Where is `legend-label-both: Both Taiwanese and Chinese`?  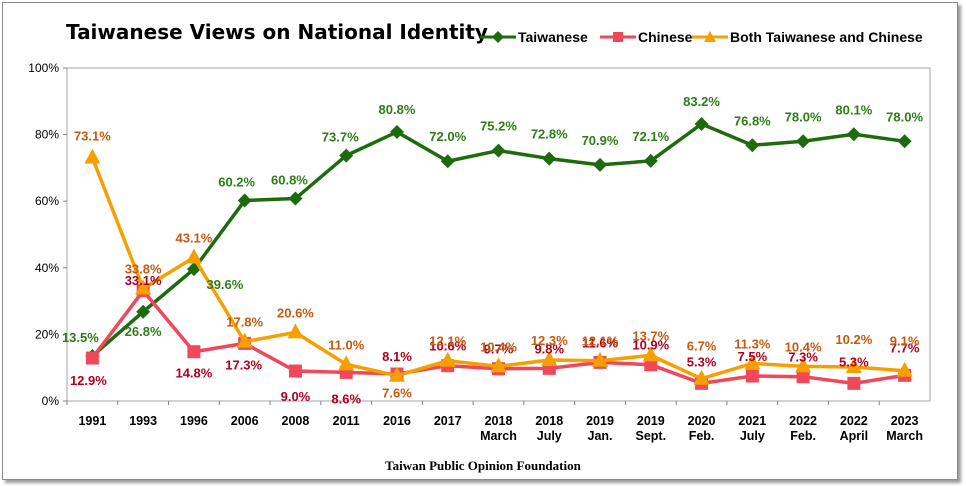 legend-label-both: Both Taiwanese and Chinese is located at coordinates (826, 37).